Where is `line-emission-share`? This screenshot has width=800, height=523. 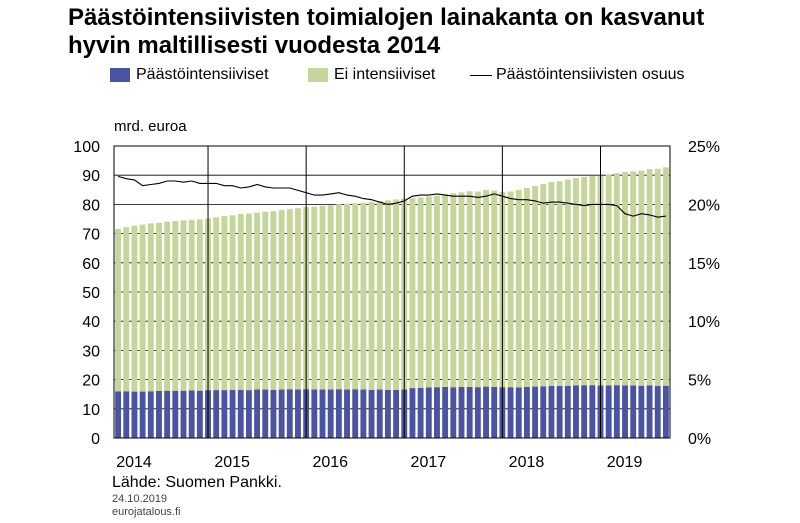
line-emission-share is located at coordinates (391, 196).